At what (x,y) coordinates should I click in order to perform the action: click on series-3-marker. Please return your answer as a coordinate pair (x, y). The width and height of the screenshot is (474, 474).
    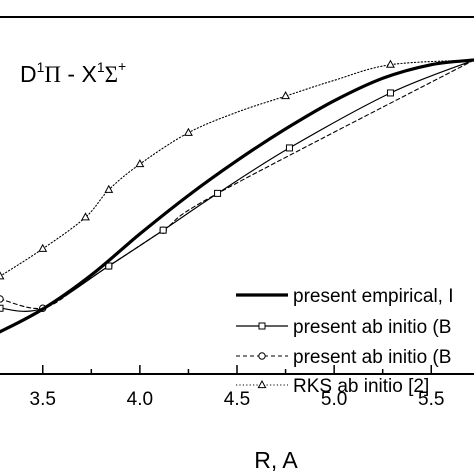
    Looking at the image, I should click on (2, 299).